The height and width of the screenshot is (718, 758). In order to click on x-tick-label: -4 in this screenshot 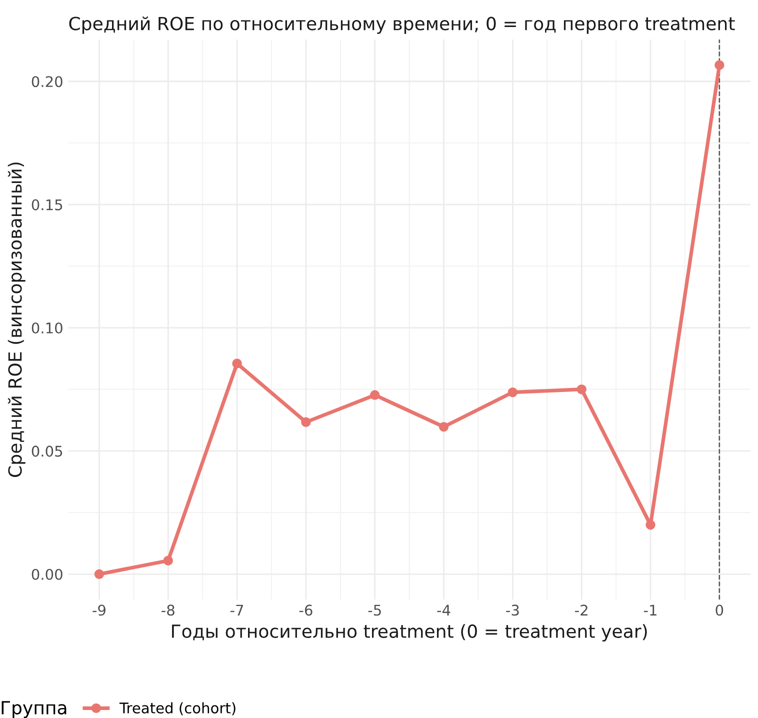, I will do `click(443, 610)`.